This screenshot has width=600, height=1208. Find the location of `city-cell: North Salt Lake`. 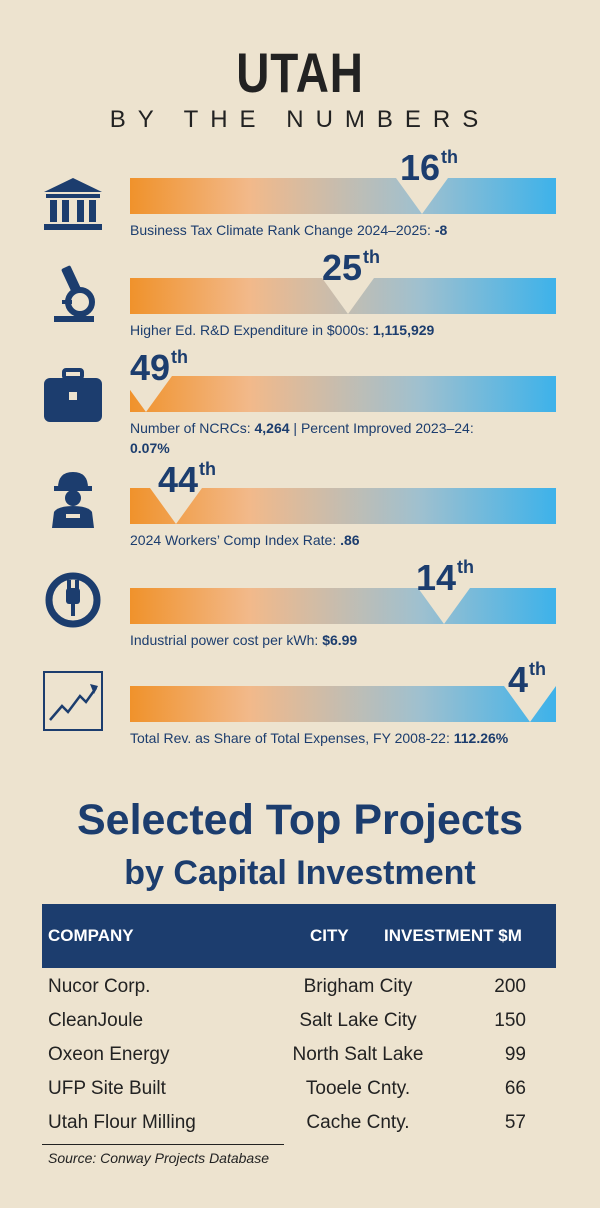

city-cell: North Salt Lake is located at coordinates (358, 1054).